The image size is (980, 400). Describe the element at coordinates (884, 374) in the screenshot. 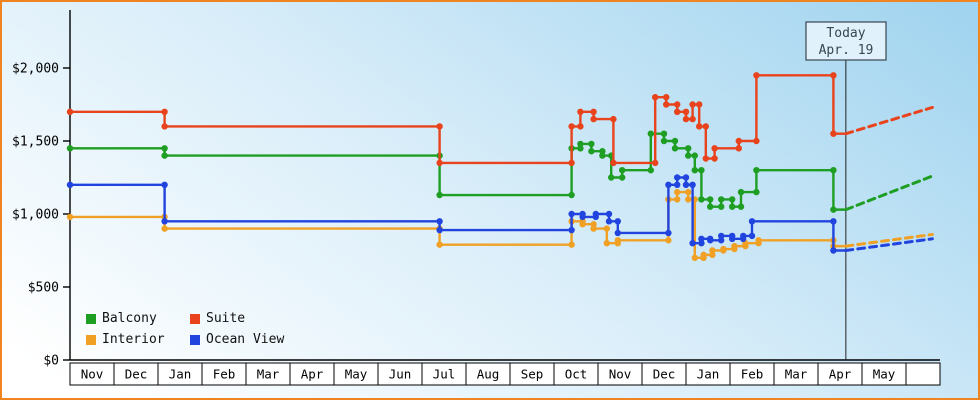

I see `month-label: May` at that location.